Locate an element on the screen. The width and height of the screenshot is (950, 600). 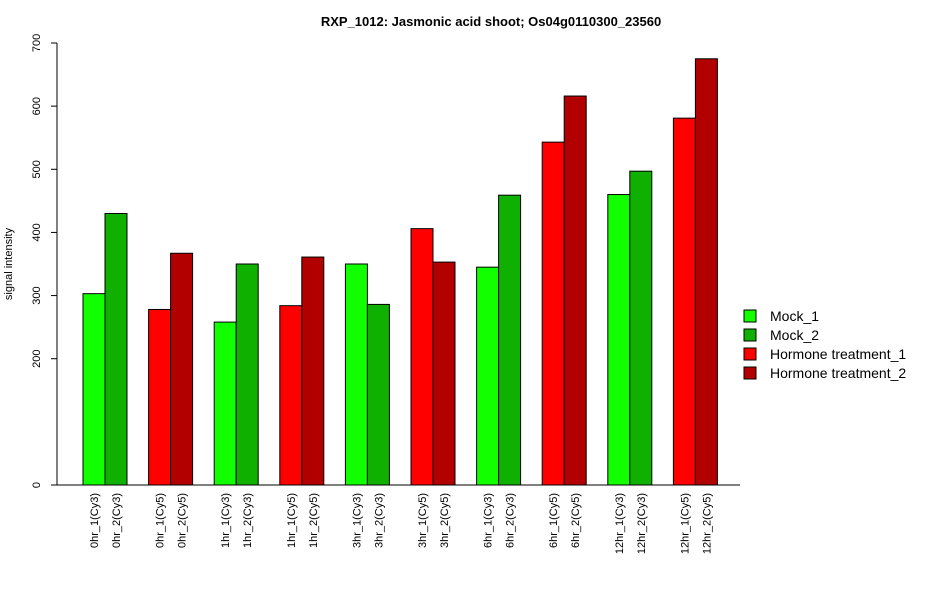
x-tick-label: 12hr_2(Cy3) is located at coordinates (642, 523).